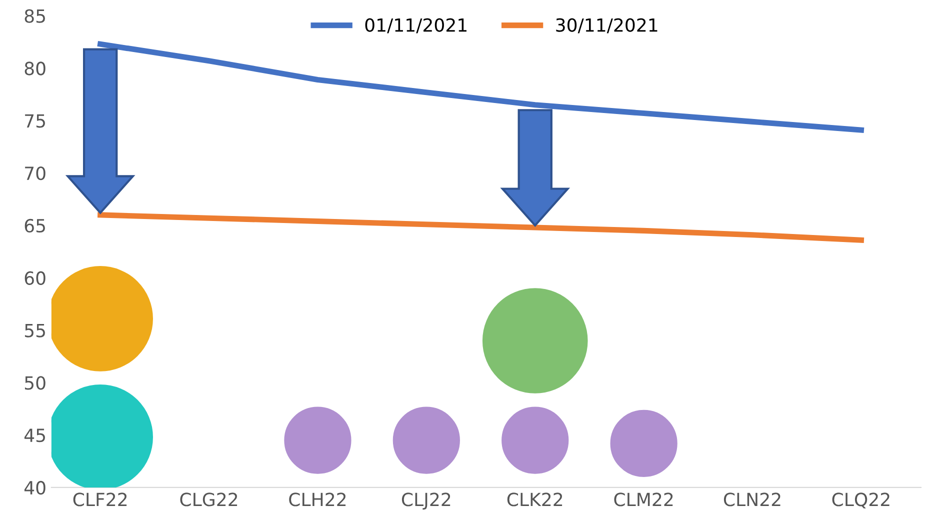 The image size is (935, 527). What do you see at coordinates (209, 499) in the screenshot?
I see `x-tick-label: CLG22` at bounding box center [209, 499].